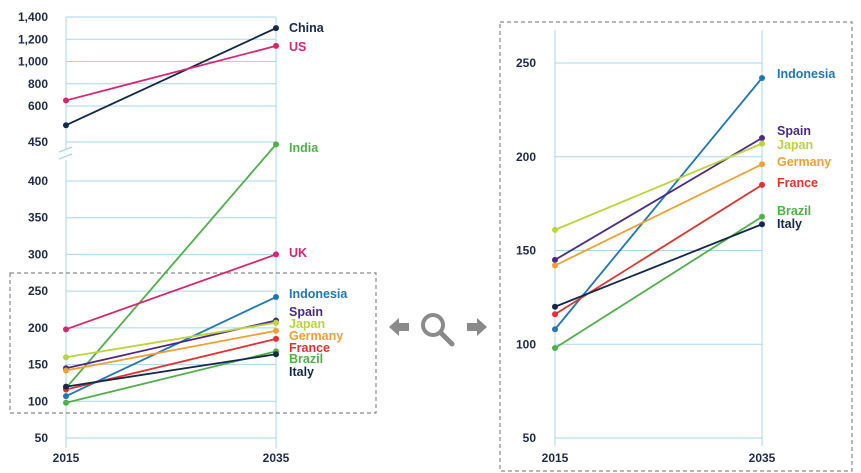 The height and width of the screenshot is (473, 861). I want to click on series-line-china, so click(171, 77).